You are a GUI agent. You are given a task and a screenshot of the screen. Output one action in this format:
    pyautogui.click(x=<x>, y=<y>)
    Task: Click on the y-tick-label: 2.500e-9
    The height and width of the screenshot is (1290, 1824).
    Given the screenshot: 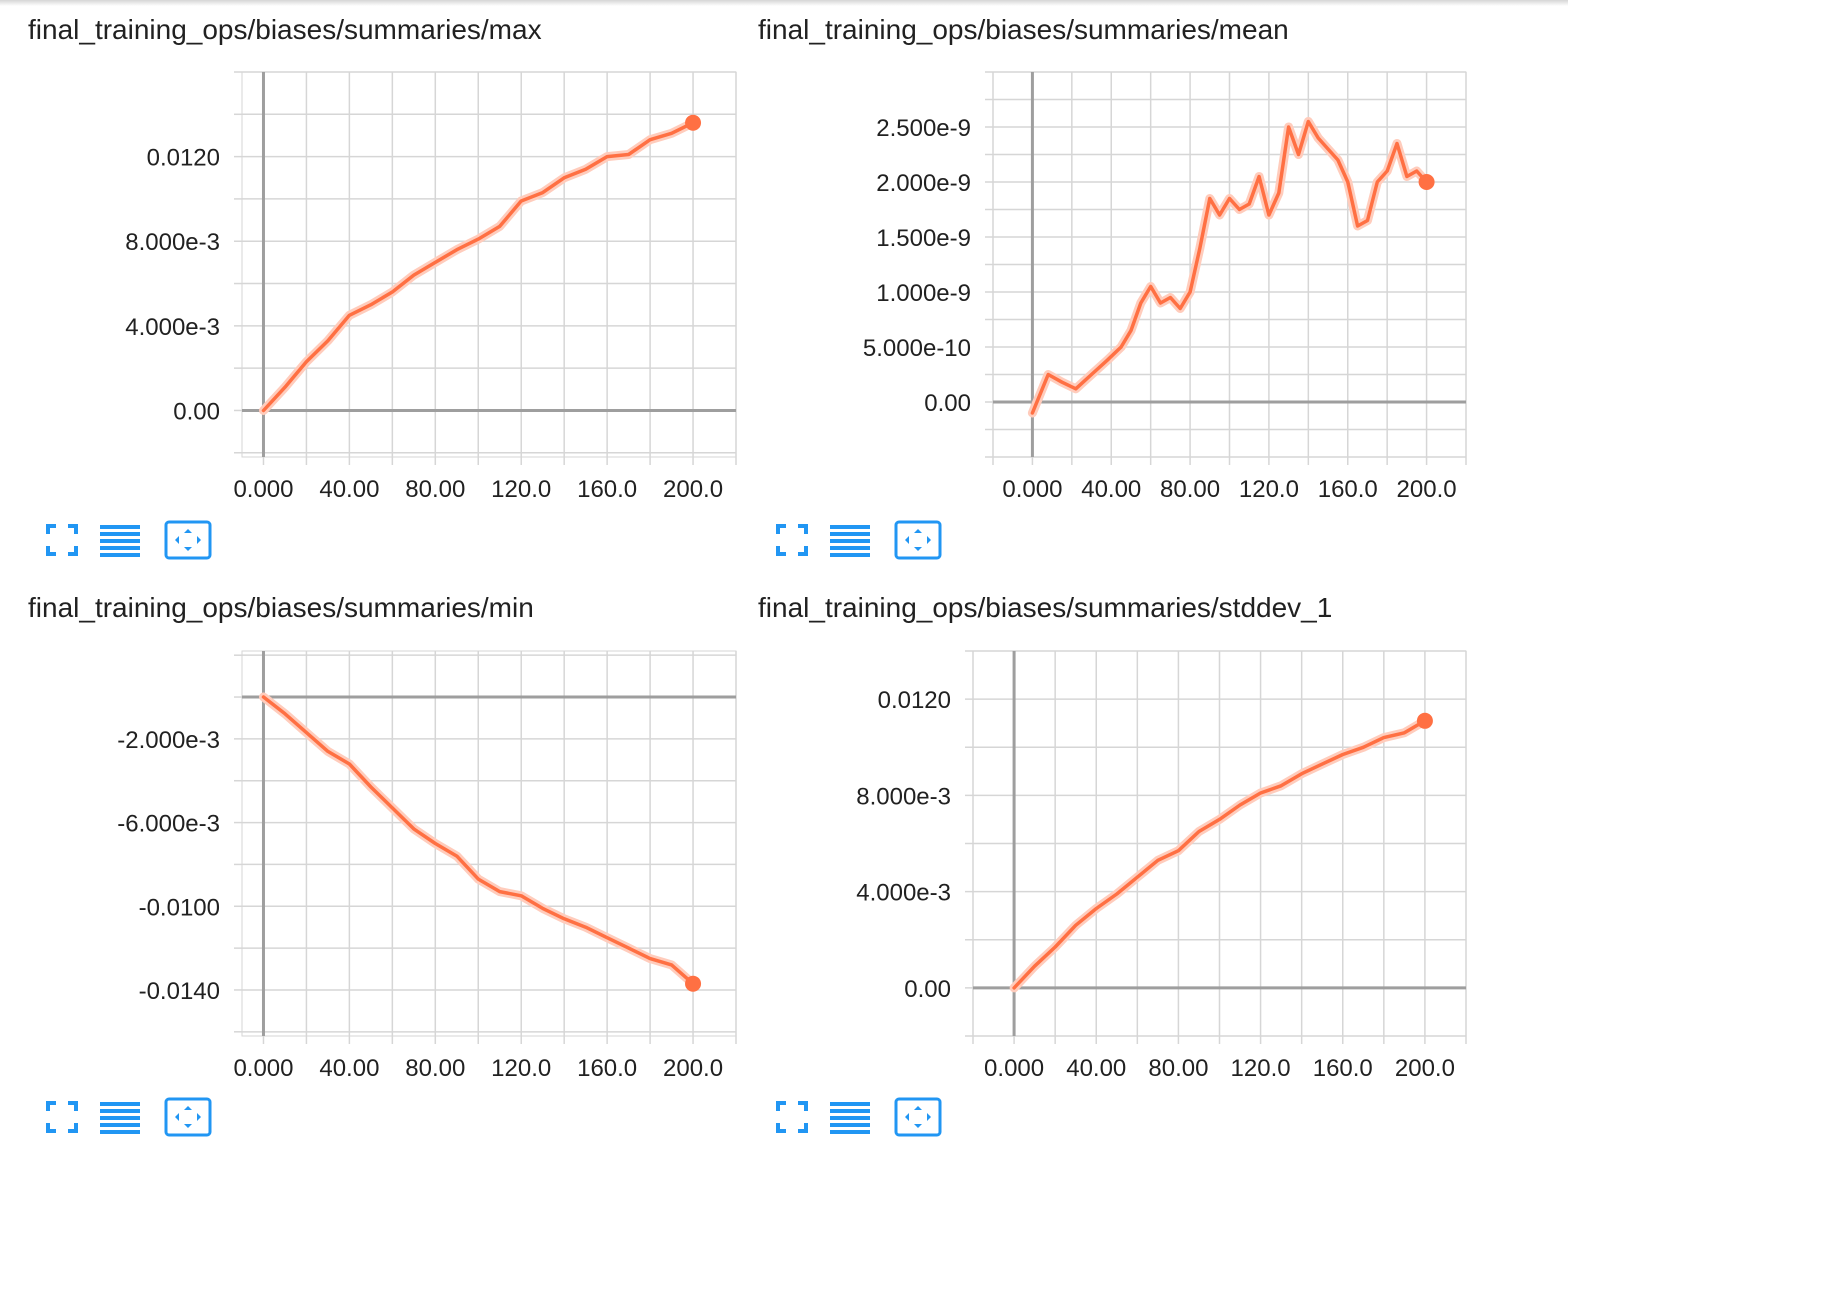 What is the action you would take?
    pyautogui.click(x=923, y=128)
    